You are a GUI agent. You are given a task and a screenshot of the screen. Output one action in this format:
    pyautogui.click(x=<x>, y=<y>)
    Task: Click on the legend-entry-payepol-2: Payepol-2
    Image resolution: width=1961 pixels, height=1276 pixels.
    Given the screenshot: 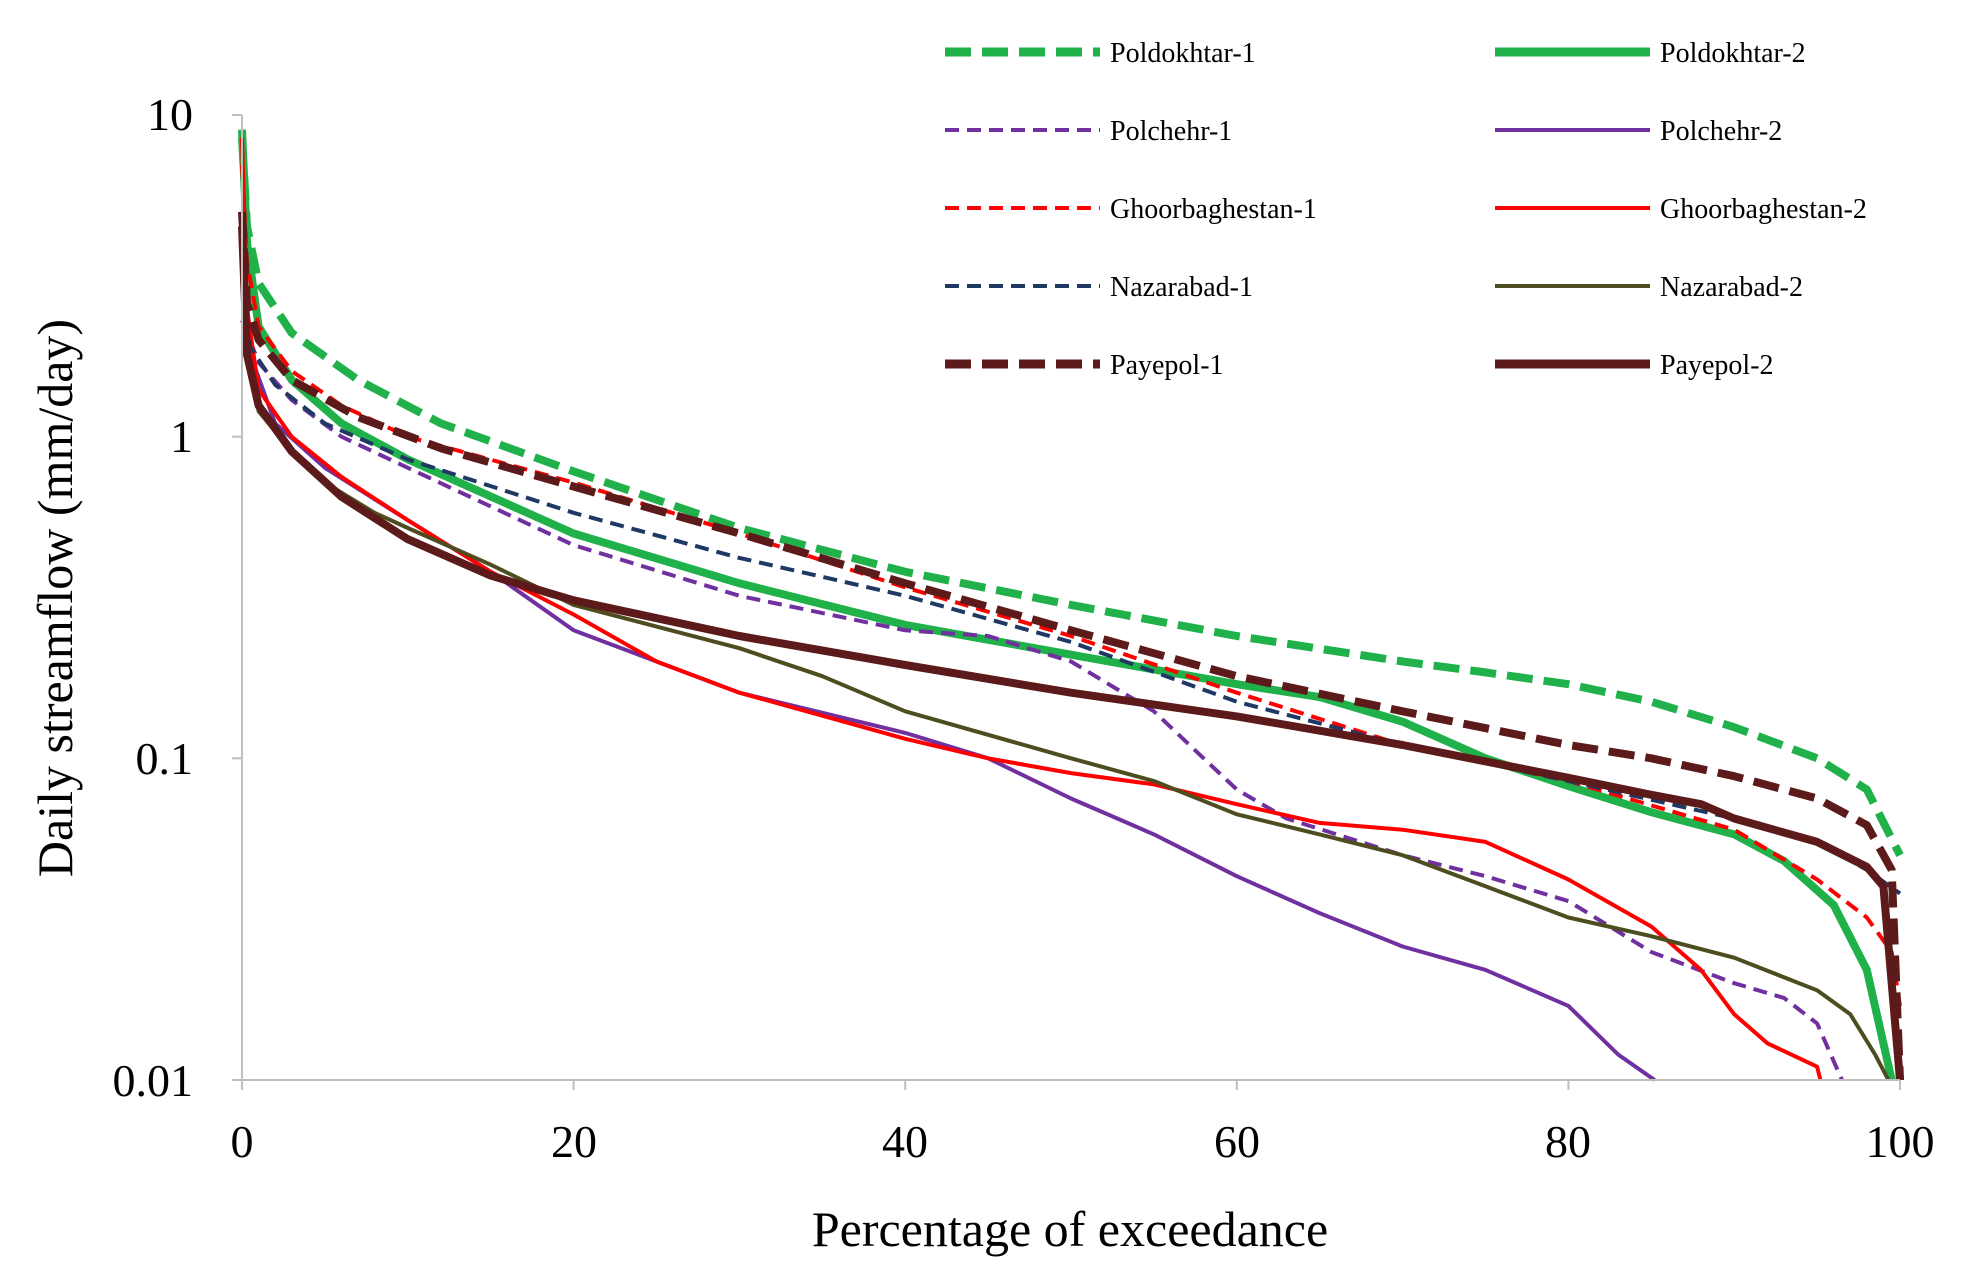 What is the action you would take?
    pyautogui.click(x=1634, y=365)
    